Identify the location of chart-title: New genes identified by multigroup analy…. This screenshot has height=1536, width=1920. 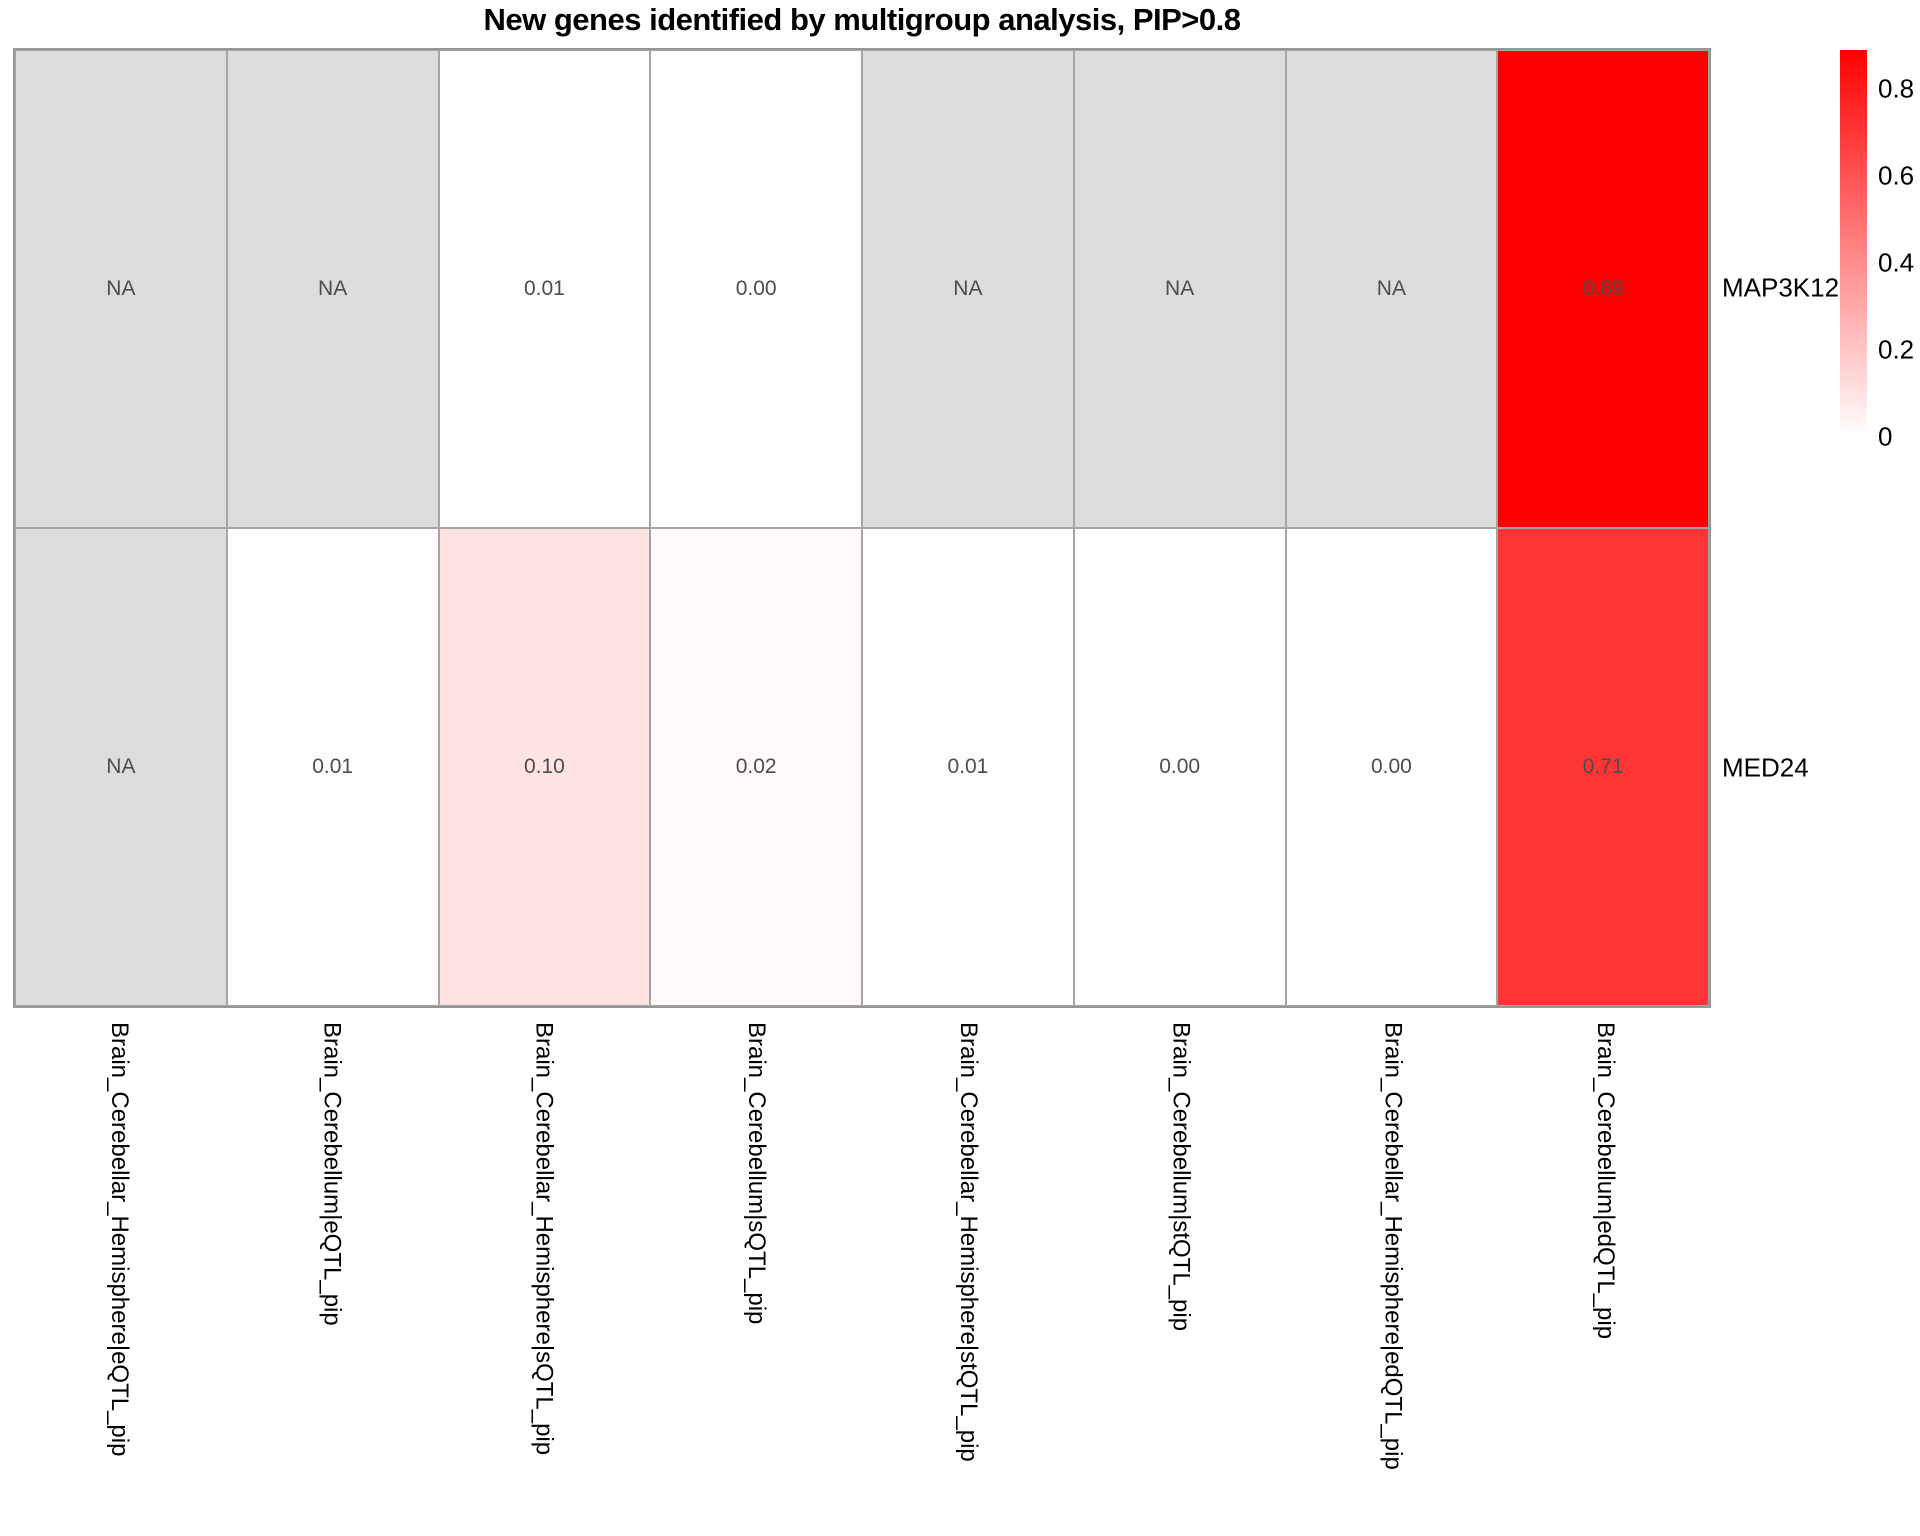
(862, 19).